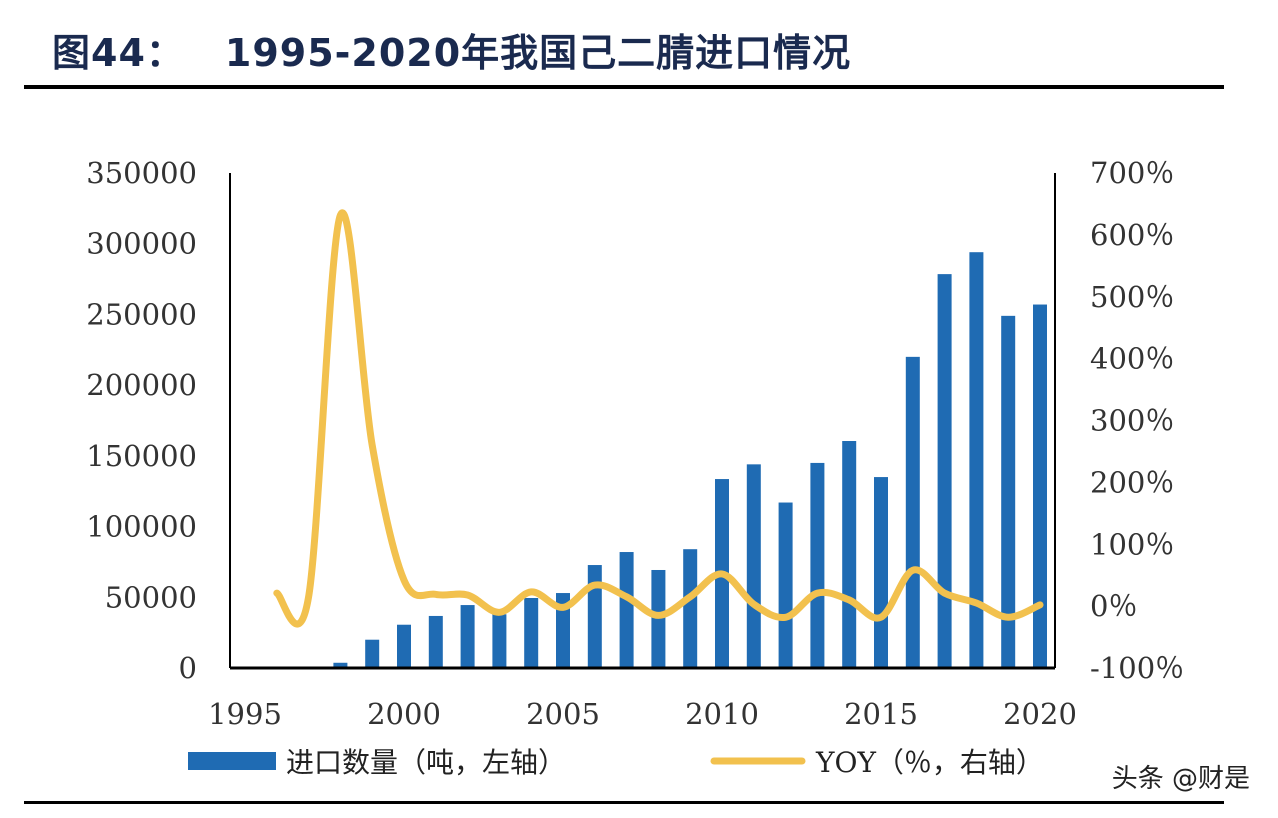  Describe the element at coordinates (404, 646) in the screenshot. I see `bar-2000` at that location.